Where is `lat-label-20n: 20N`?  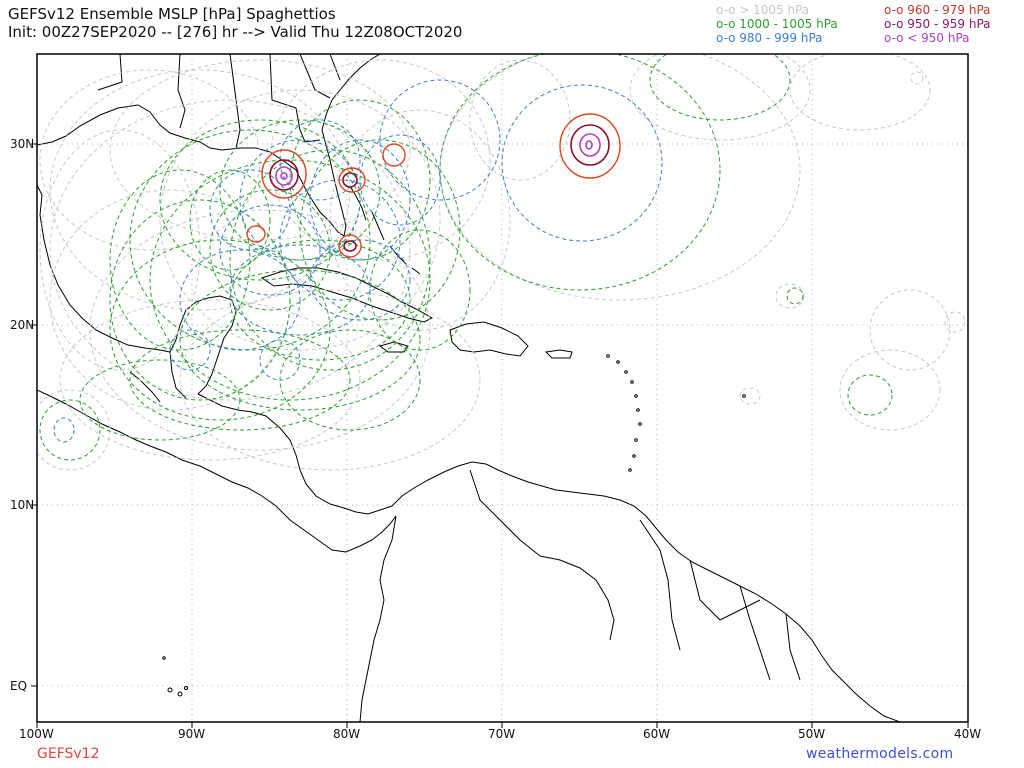
lat-label-20n: 20N is located at coordinates (22, 325).